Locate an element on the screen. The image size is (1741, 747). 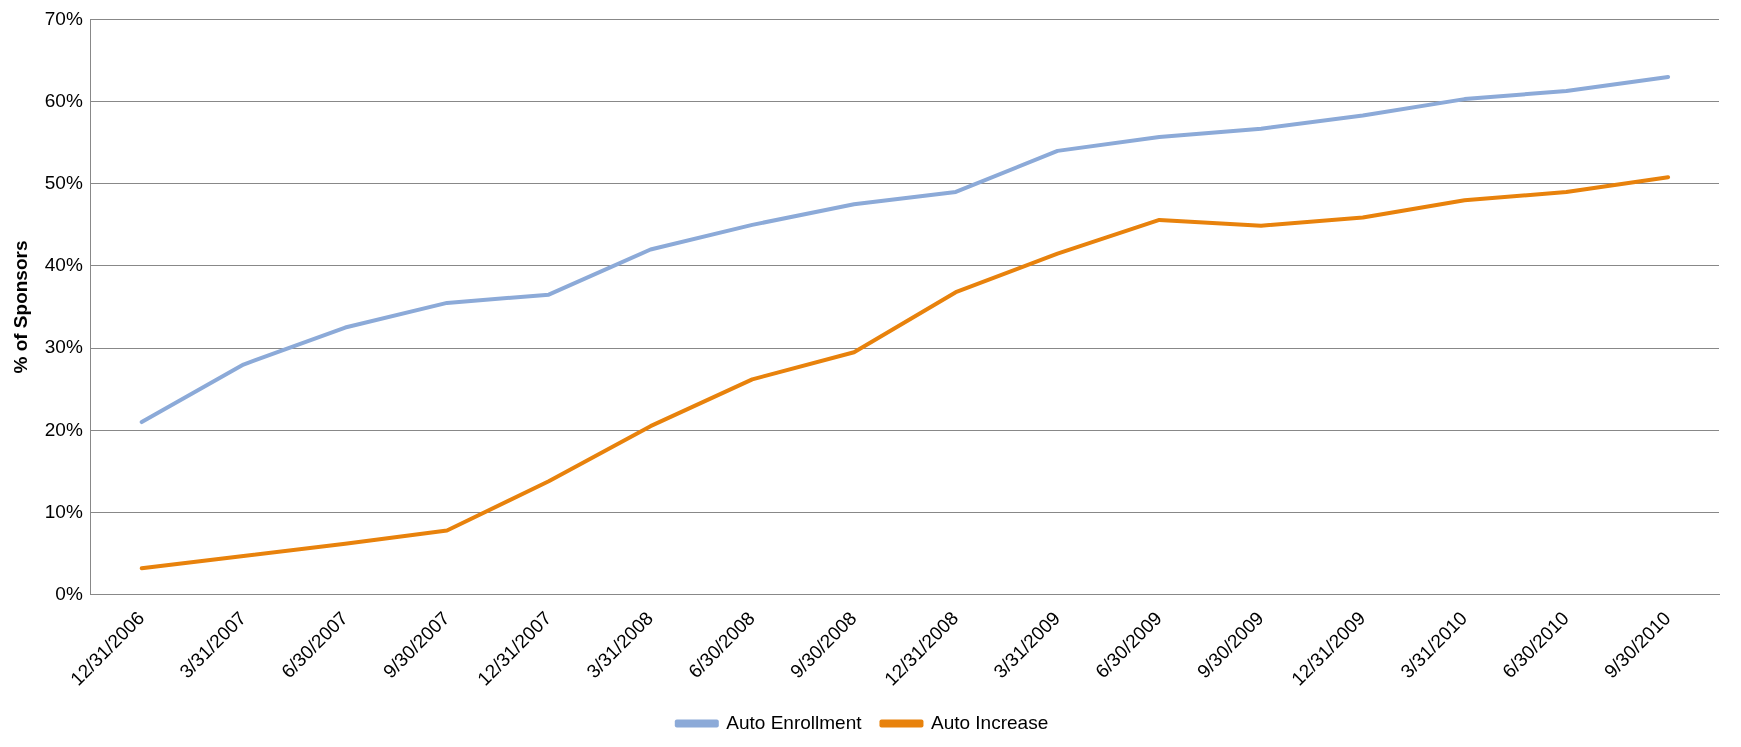
y-tick-label: 30% is located at coordinates (63, 347).